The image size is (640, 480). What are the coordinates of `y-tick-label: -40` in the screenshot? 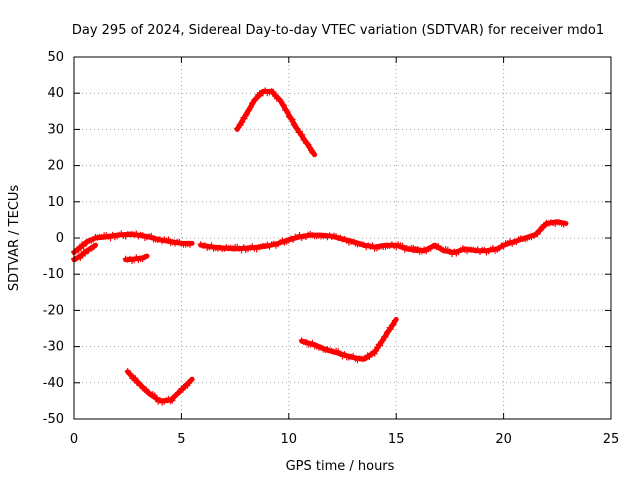 It's located at (53, 383).